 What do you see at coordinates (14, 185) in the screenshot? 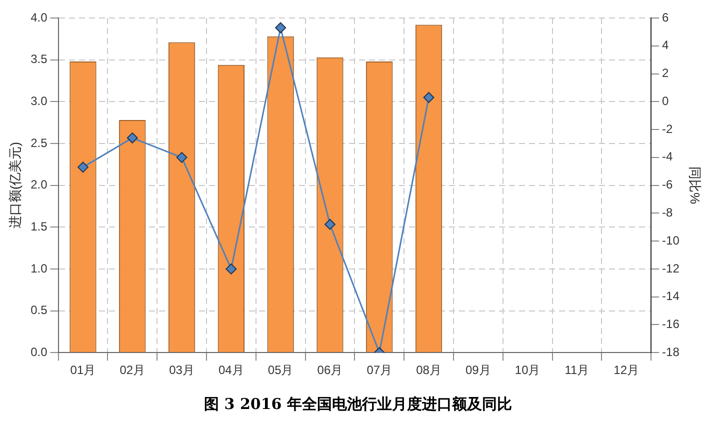
I see `y-axis-title: 进口额(亿美元)` at bounding box center [14, 185].